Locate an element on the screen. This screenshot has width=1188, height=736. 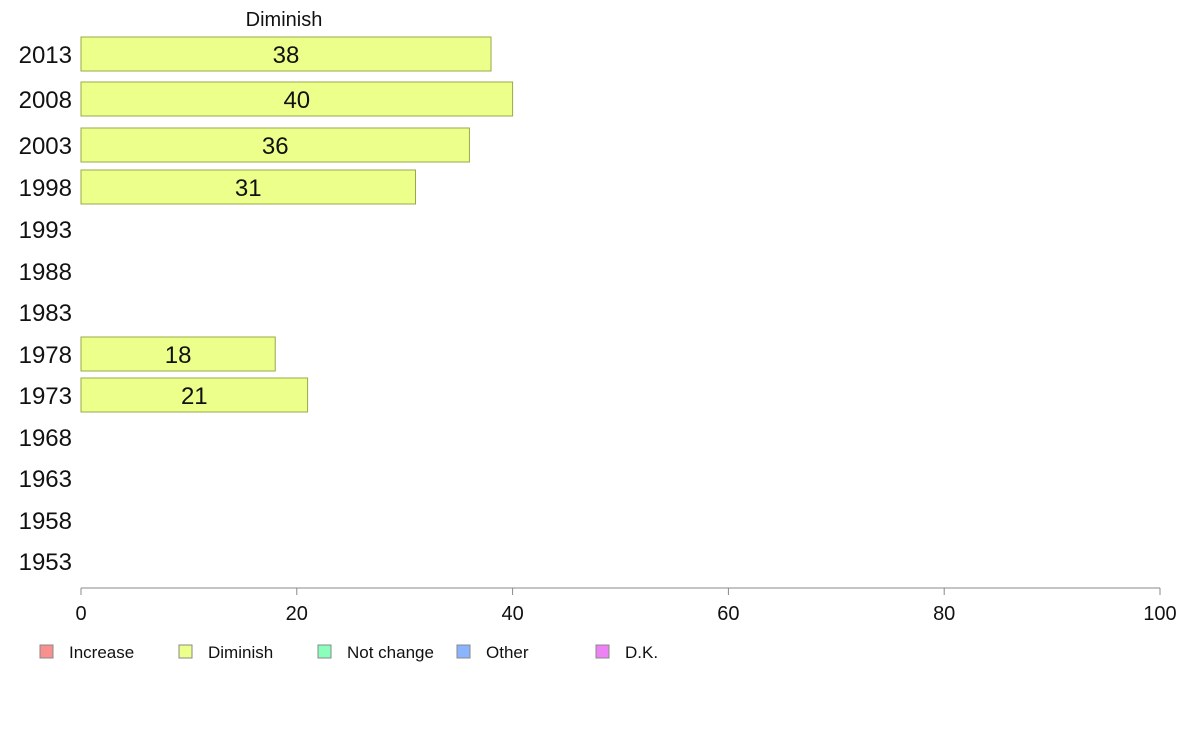
x-axis: 0 20 40 60 80 100 is located at coordinates (626, 606).